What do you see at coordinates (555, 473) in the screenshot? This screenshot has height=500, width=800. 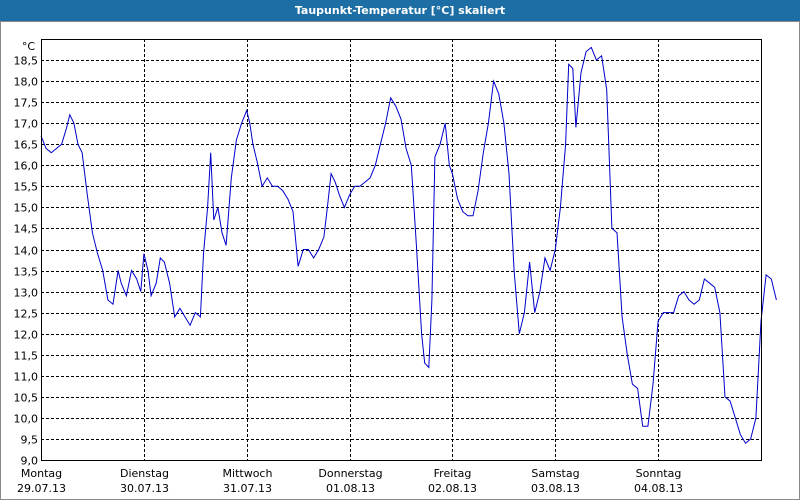 I see `x-tick-day: Samstag` at bounding box center [555, 473].